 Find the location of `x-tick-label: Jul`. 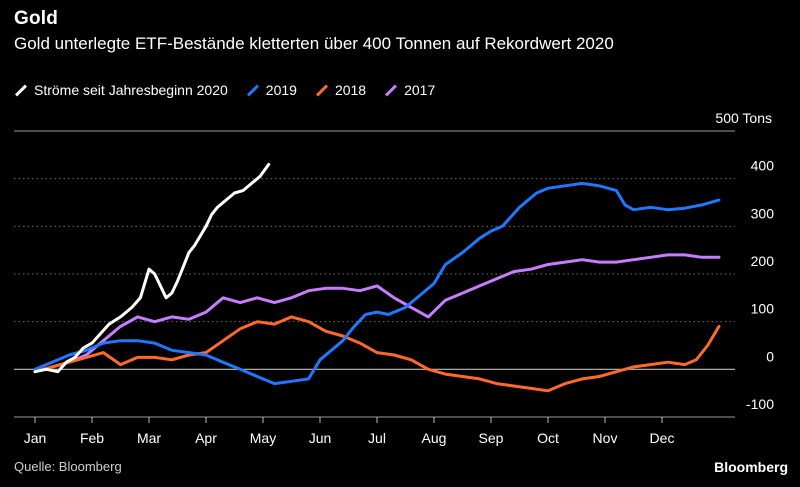

x-tick-label: Jul is located at coordinates (377, 438).